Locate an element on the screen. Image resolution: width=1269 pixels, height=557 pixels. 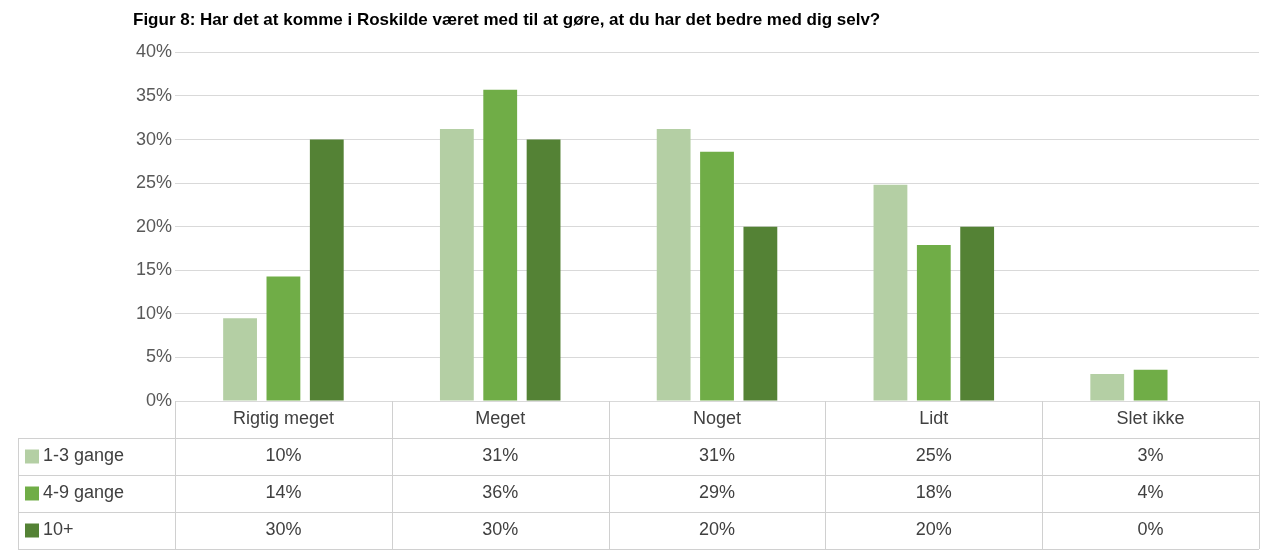
x-tick-label: Rigtig meget is located at coordinates (283, 418).